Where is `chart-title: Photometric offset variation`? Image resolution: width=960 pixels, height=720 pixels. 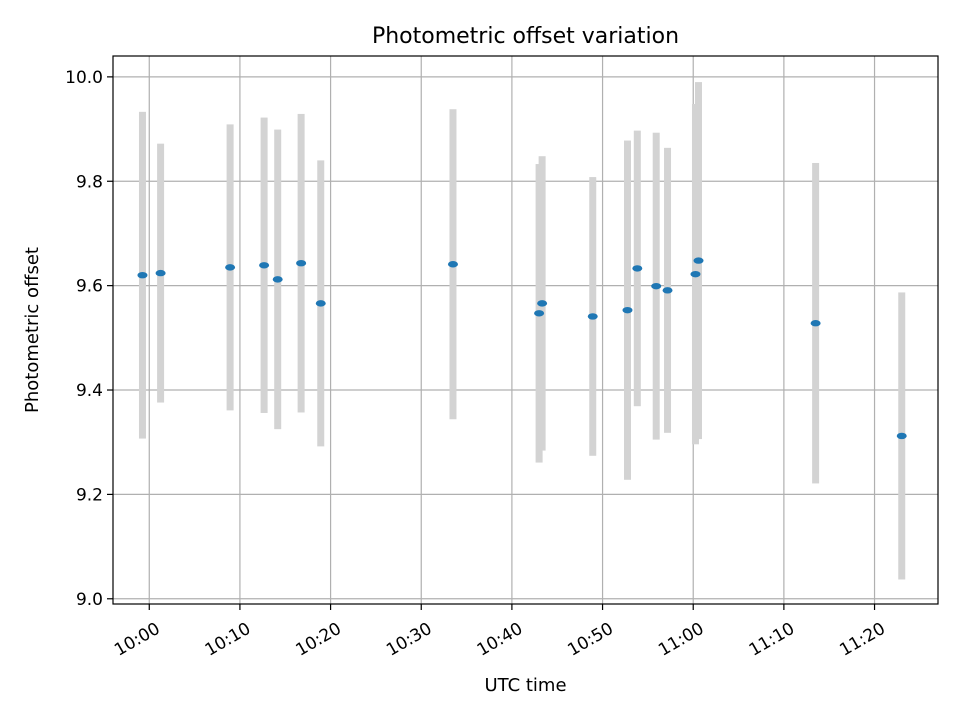
chart-title: Photometric offset variation is located at coordinates (525, 36).